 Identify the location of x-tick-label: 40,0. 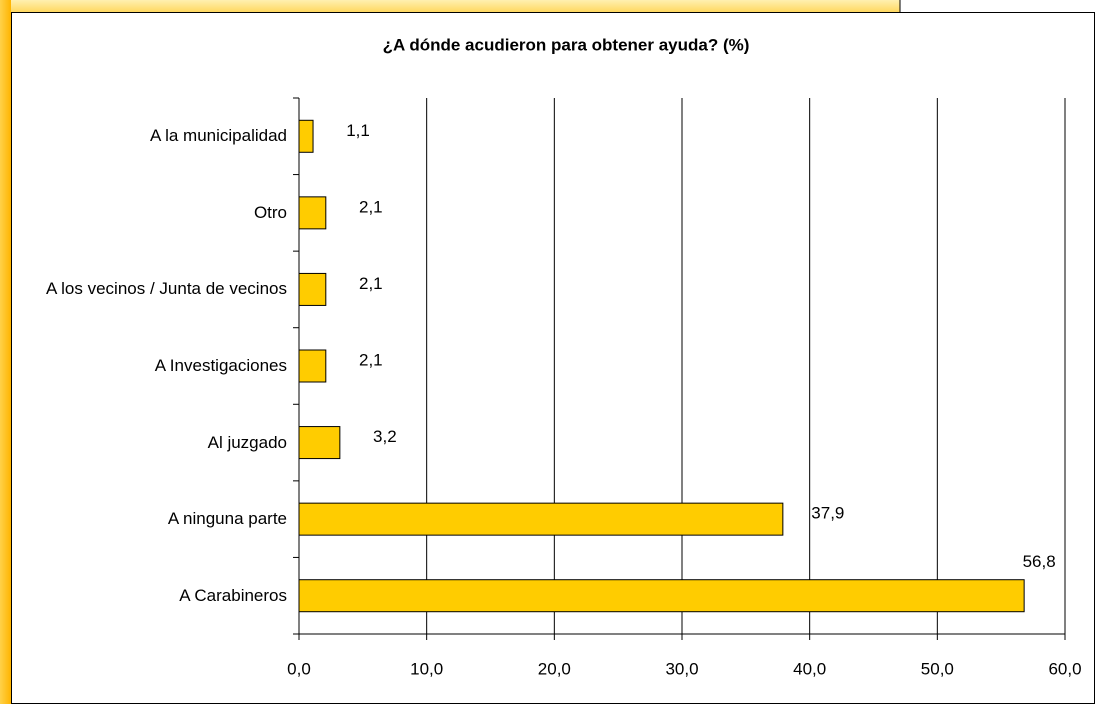
(809, 668).